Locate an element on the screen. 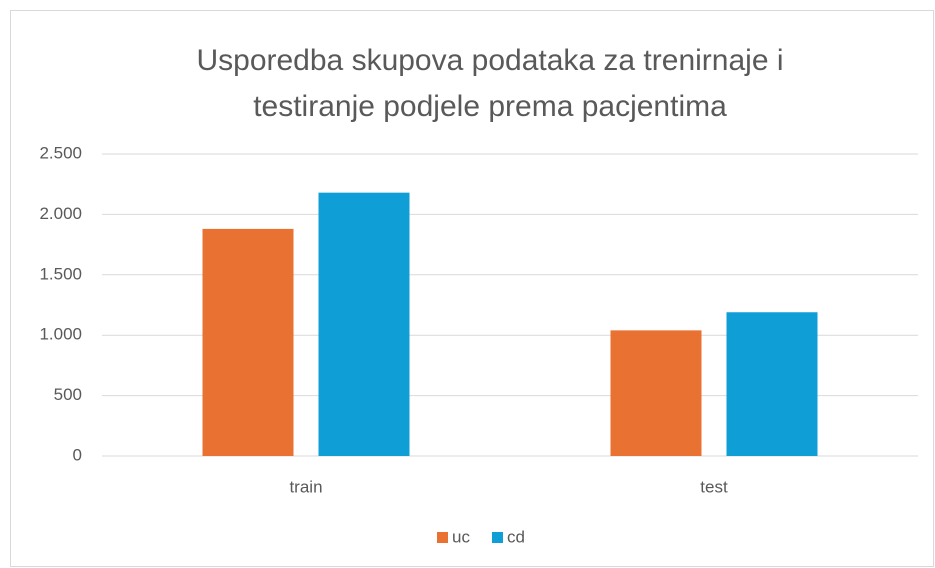 The image size is (935, 568). x-tick-label: train is located at coordinates (305, 486).